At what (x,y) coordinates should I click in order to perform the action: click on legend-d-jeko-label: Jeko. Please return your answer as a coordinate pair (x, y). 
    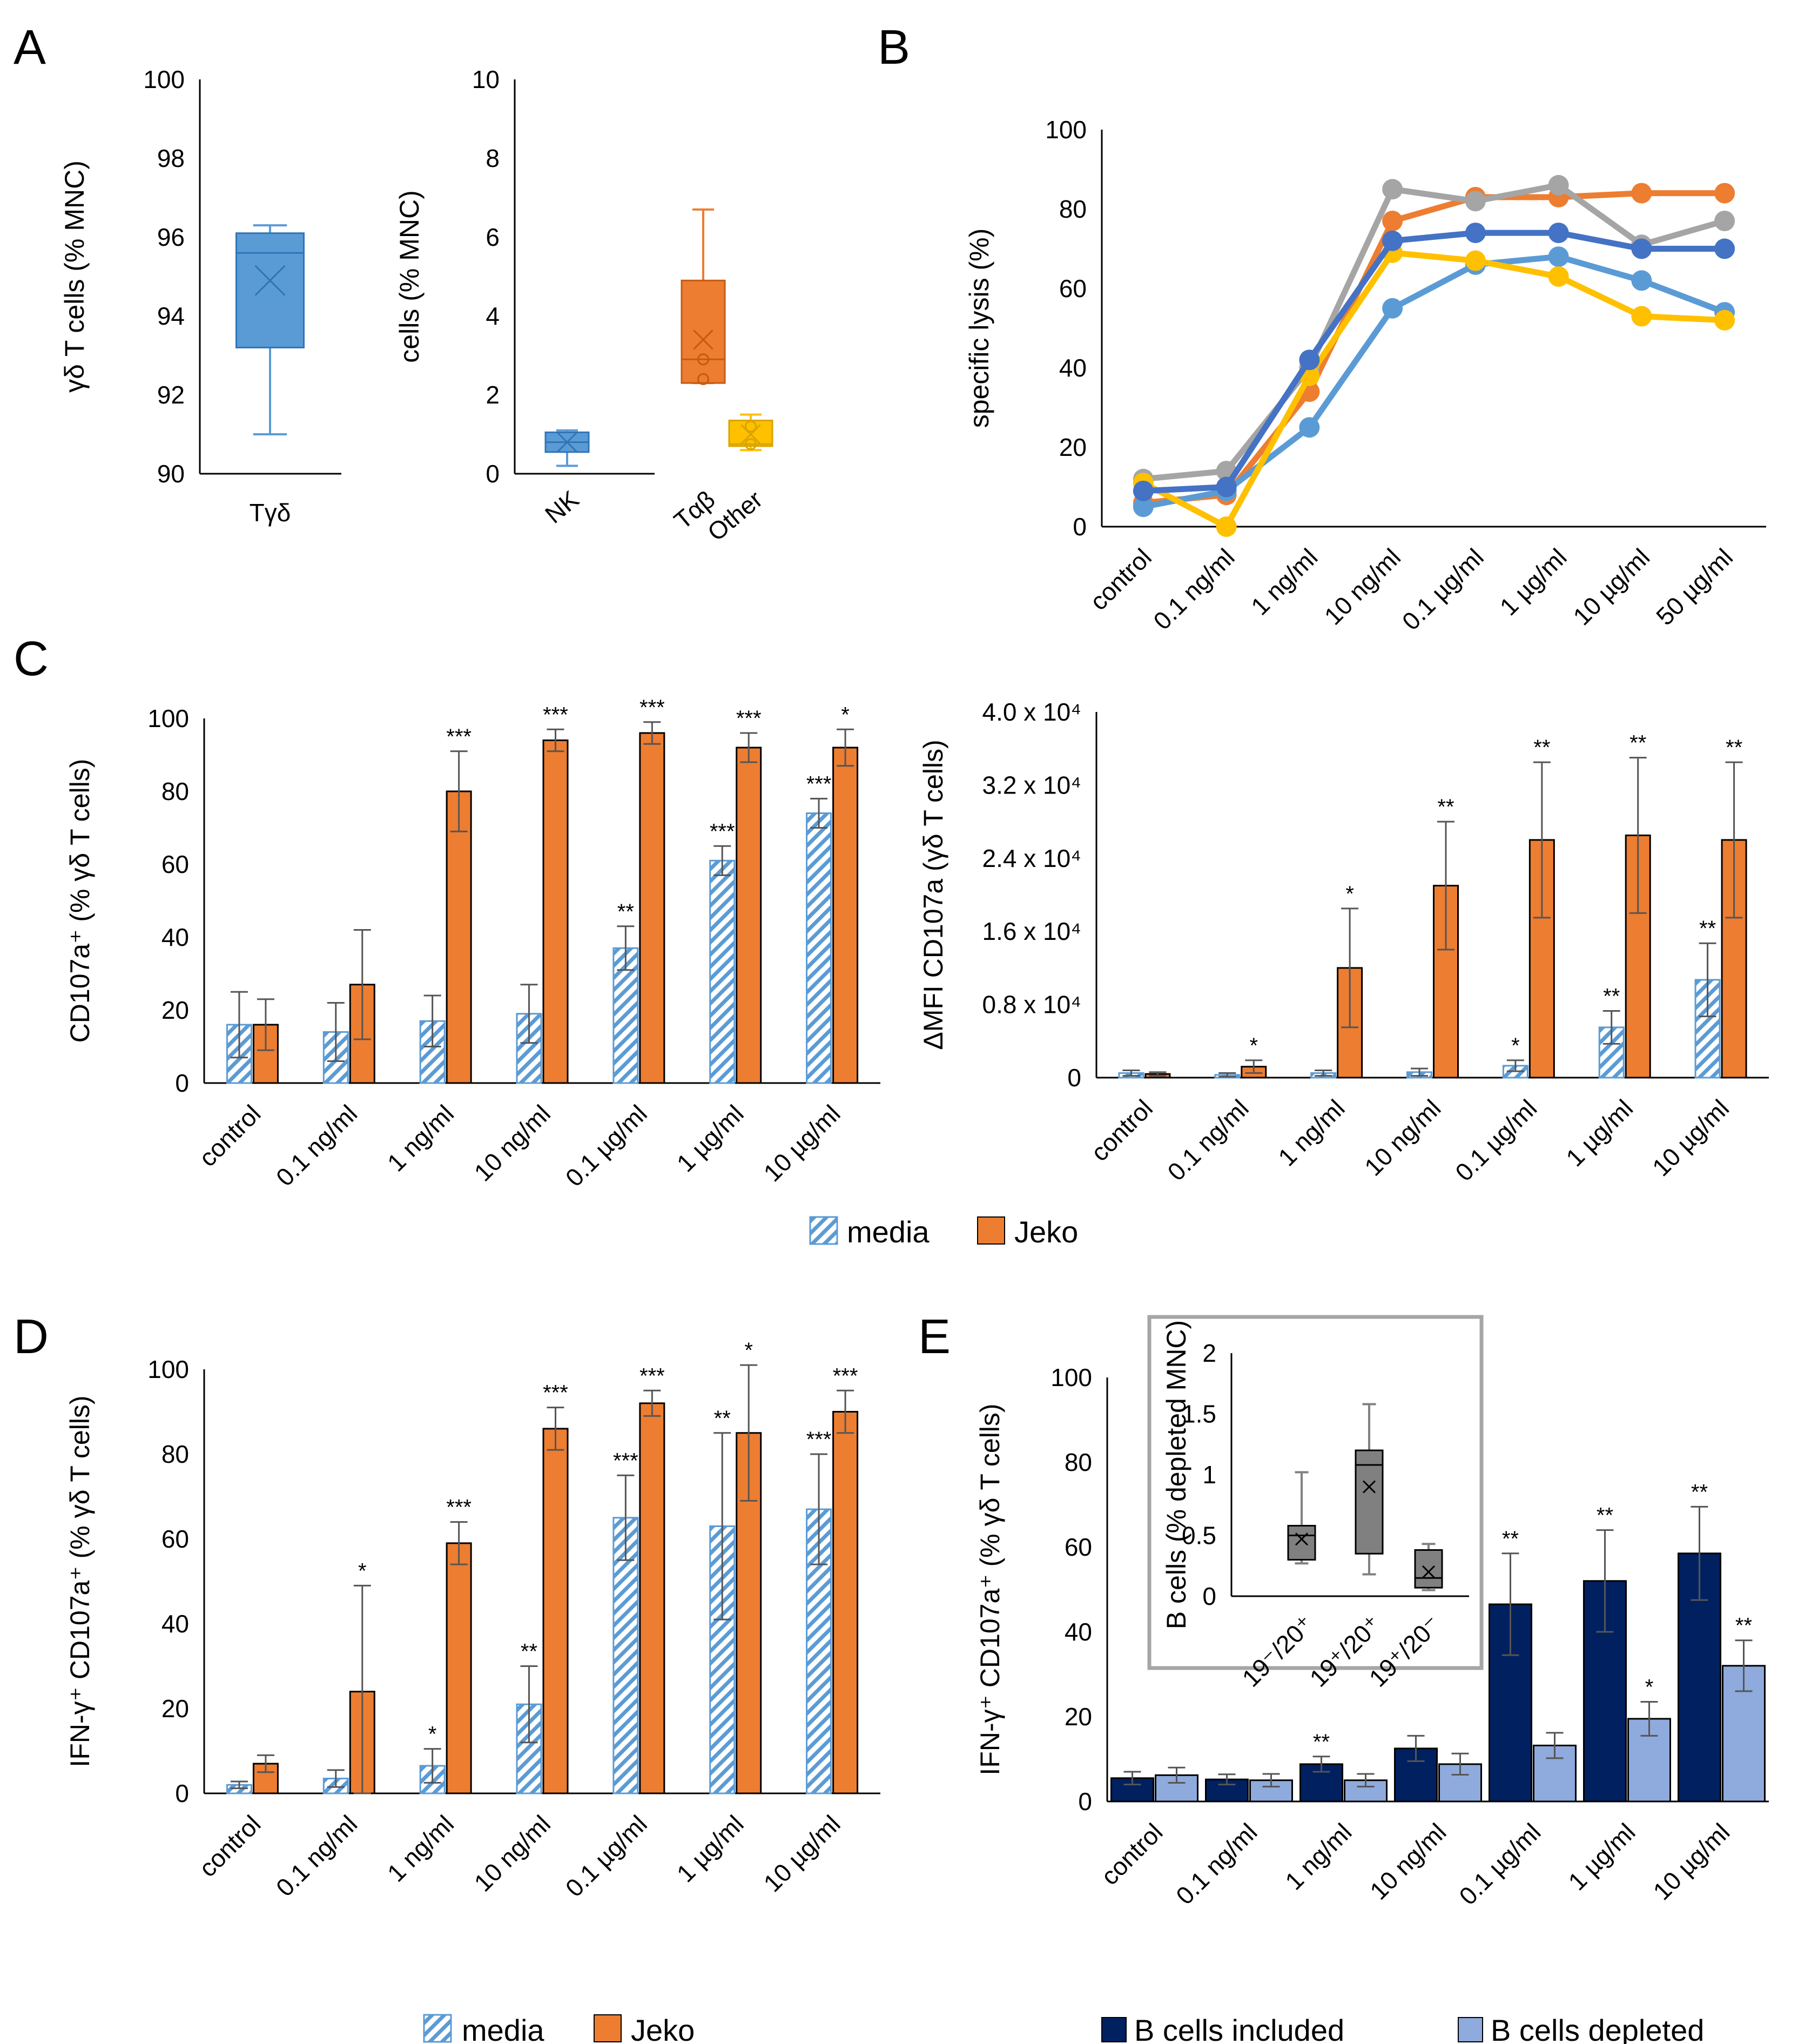
    Looking at the image, I should click on (663, 2028).